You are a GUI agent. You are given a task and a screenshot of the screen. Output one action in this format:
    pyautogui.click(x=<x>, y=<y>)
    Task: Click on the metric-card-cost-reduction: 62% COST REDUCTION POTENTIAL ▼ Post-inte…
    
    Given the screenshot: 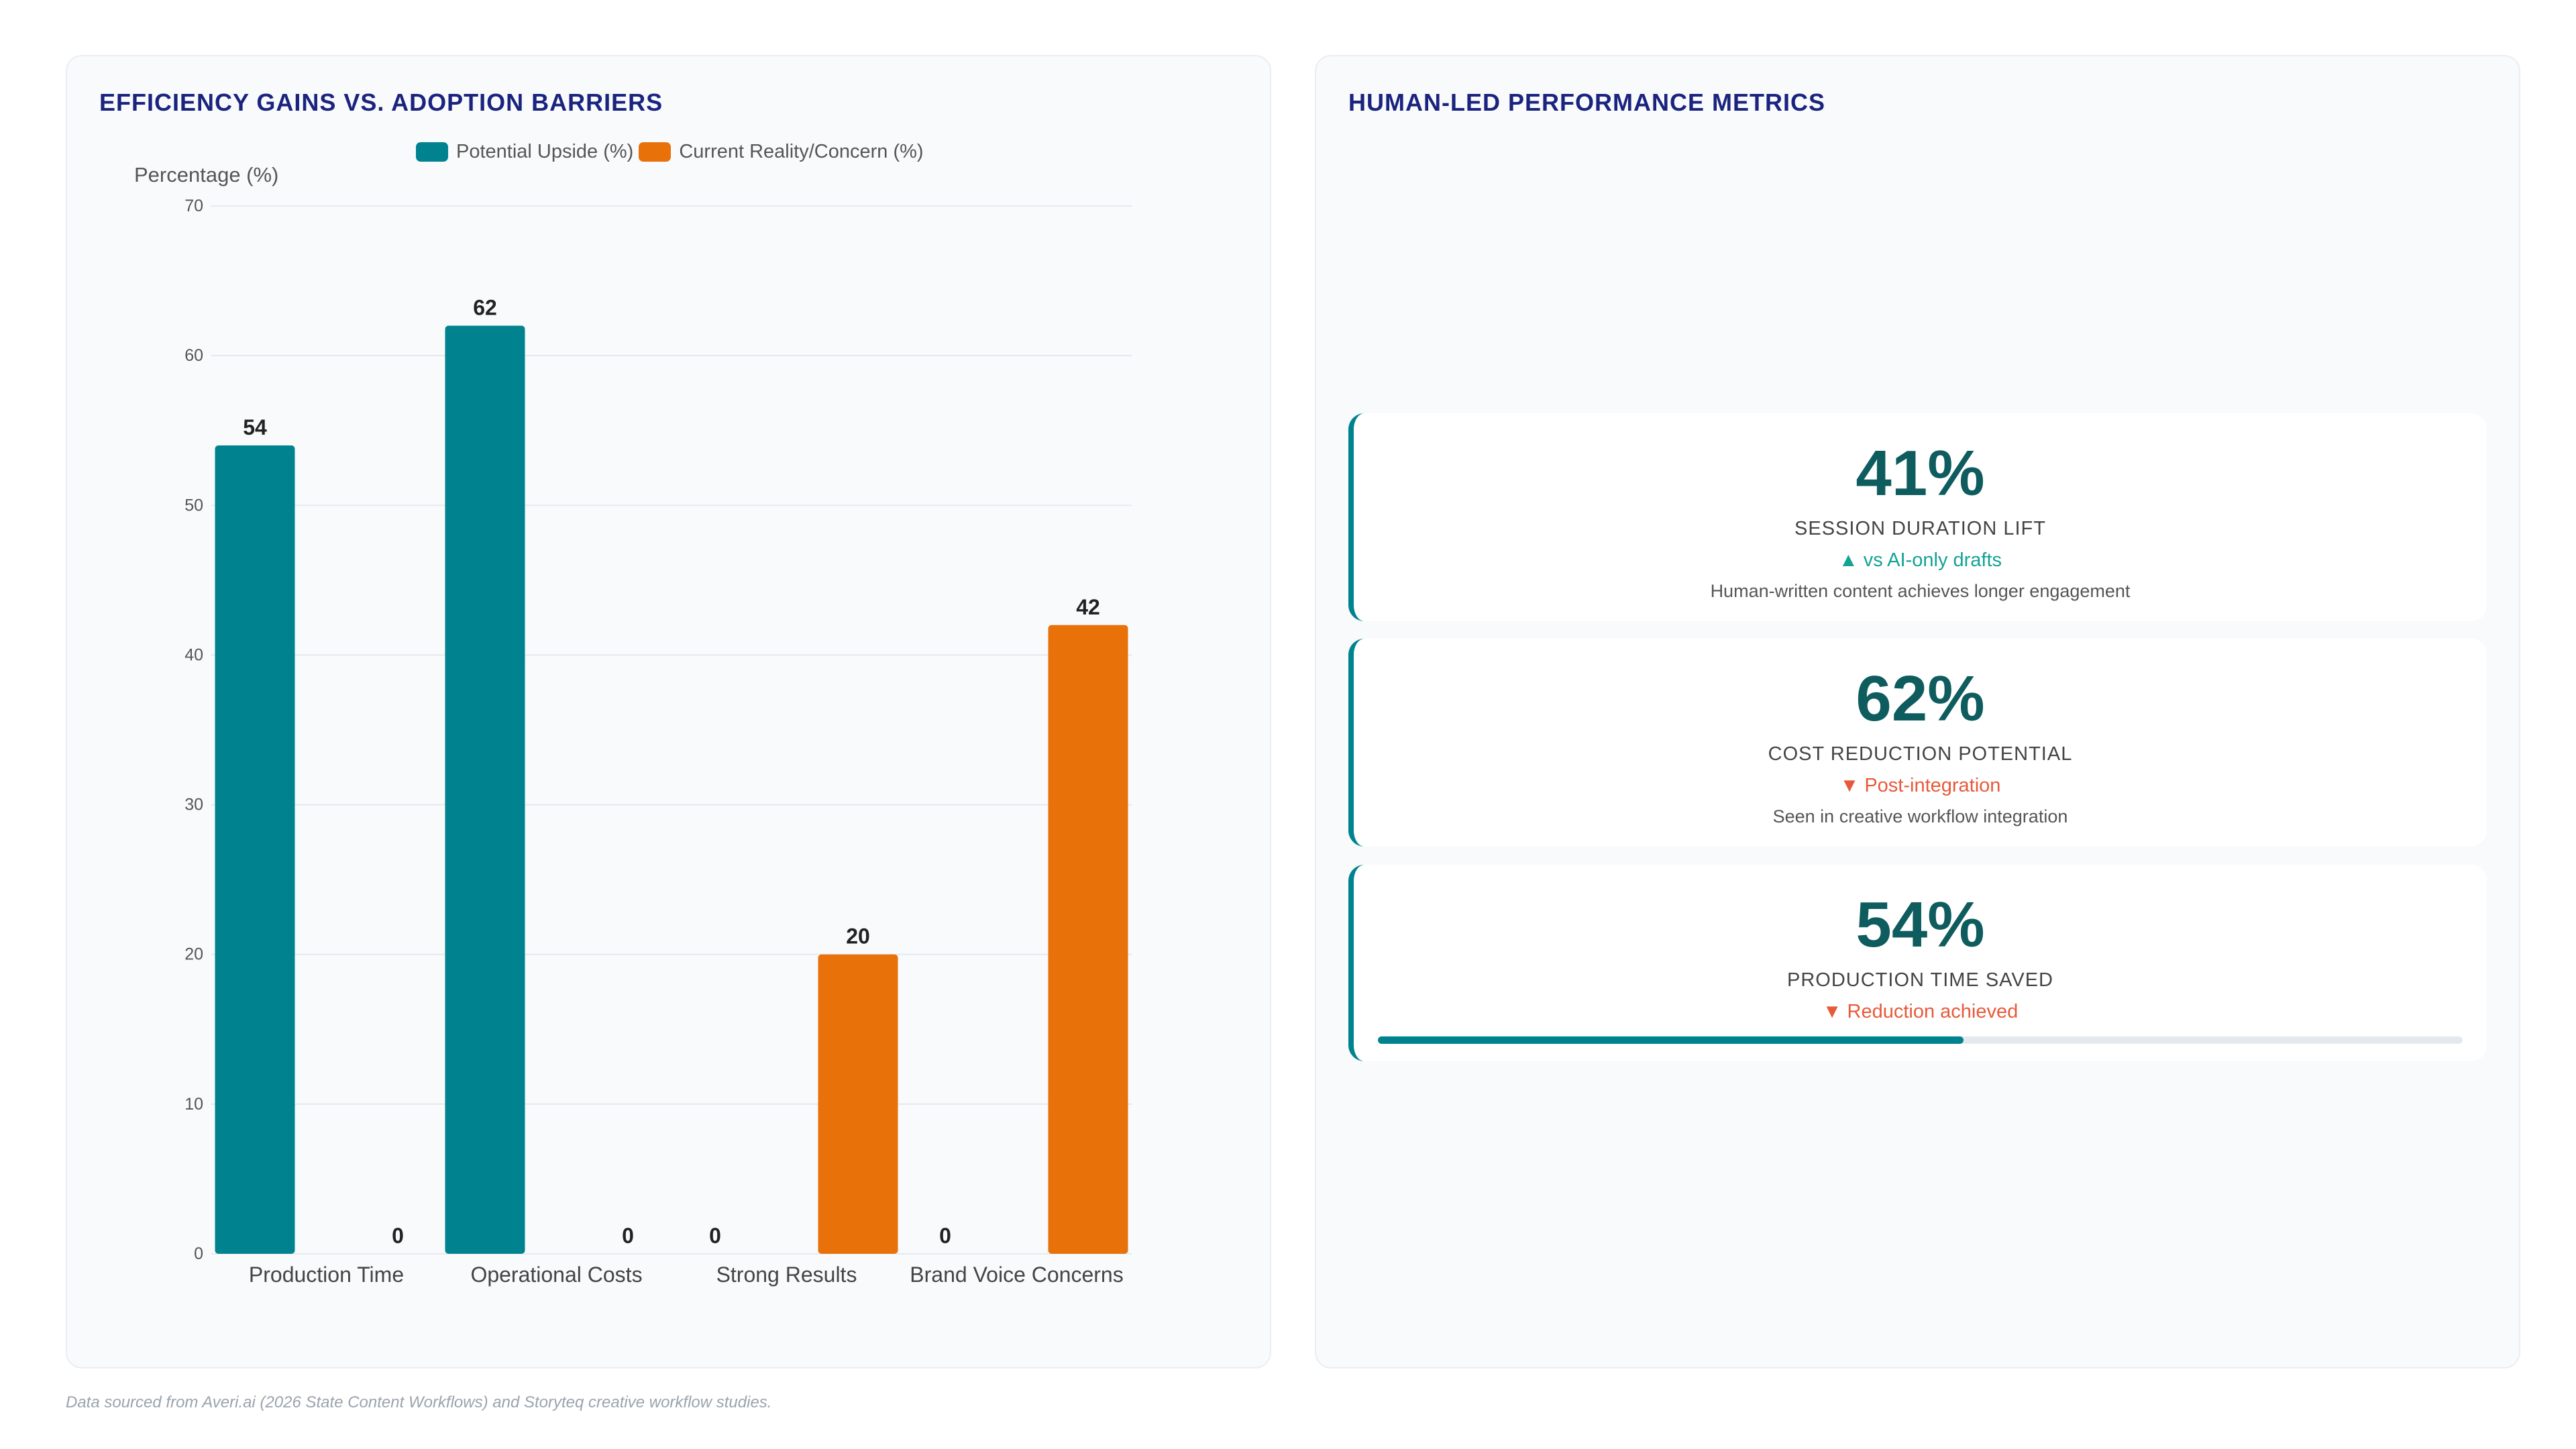 What is the action you would take?
    pyautogui.click(x=1917, y=743)
    